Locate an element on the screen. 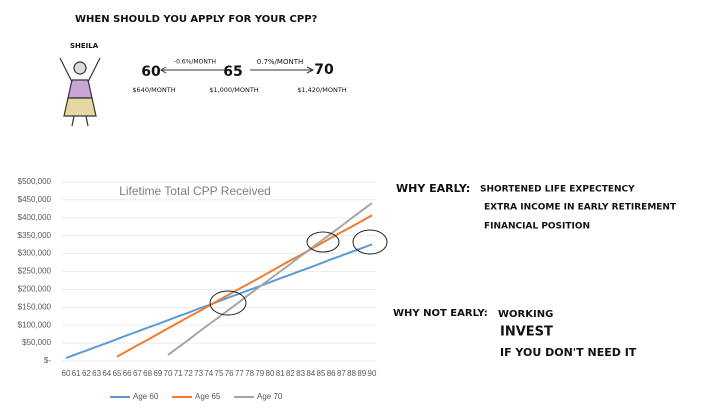 This screenshot has height=416, width=708. x-tick-label: 76 is located at coordinates (229, 373).